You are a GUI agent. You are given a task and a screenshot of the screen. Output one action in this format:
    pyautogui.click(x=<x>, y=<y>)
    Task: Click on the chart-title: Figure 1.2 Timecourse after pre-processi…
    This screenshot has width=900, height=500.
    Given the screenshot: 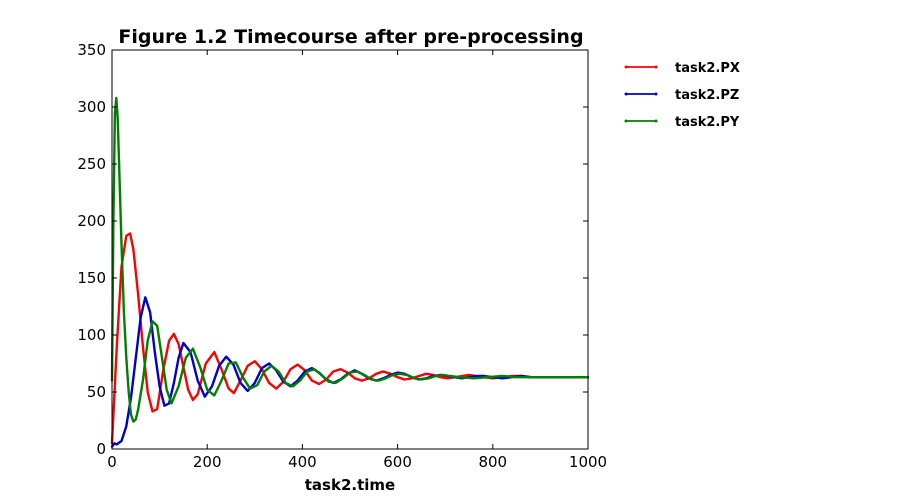 What is the action you would take?
    pyautogui.click(x=350, y=37)
    